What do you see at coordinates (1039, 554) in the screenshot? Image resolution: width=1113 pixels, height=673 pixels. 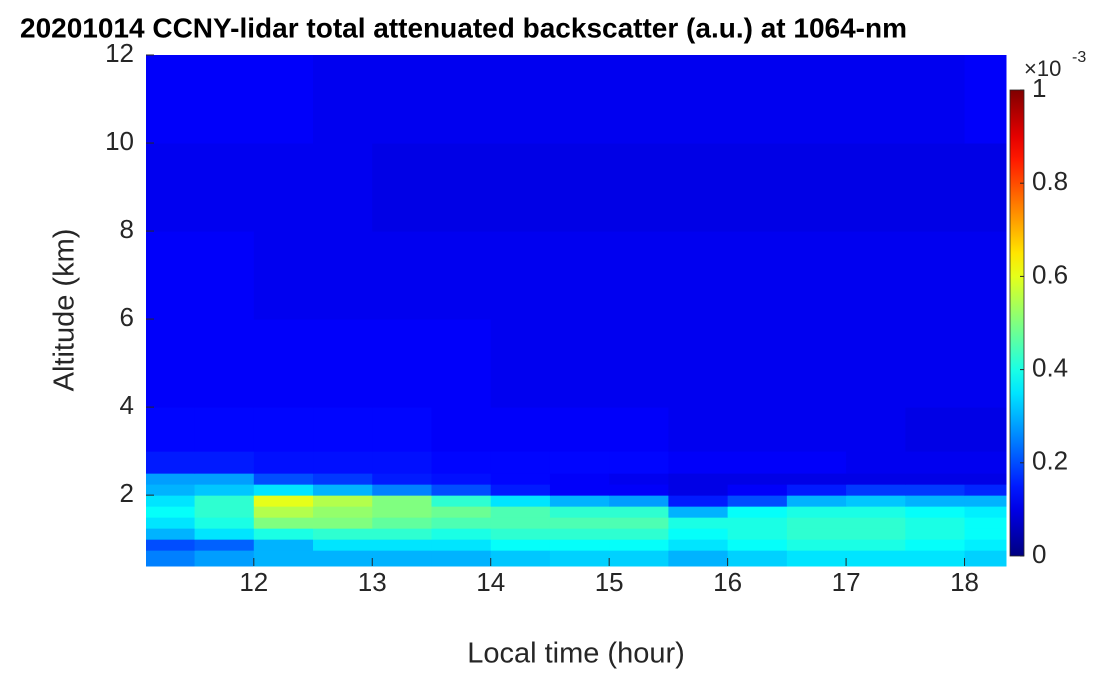 I see `colorbar-tick-label: 0` at bounding box center [1039, 554].